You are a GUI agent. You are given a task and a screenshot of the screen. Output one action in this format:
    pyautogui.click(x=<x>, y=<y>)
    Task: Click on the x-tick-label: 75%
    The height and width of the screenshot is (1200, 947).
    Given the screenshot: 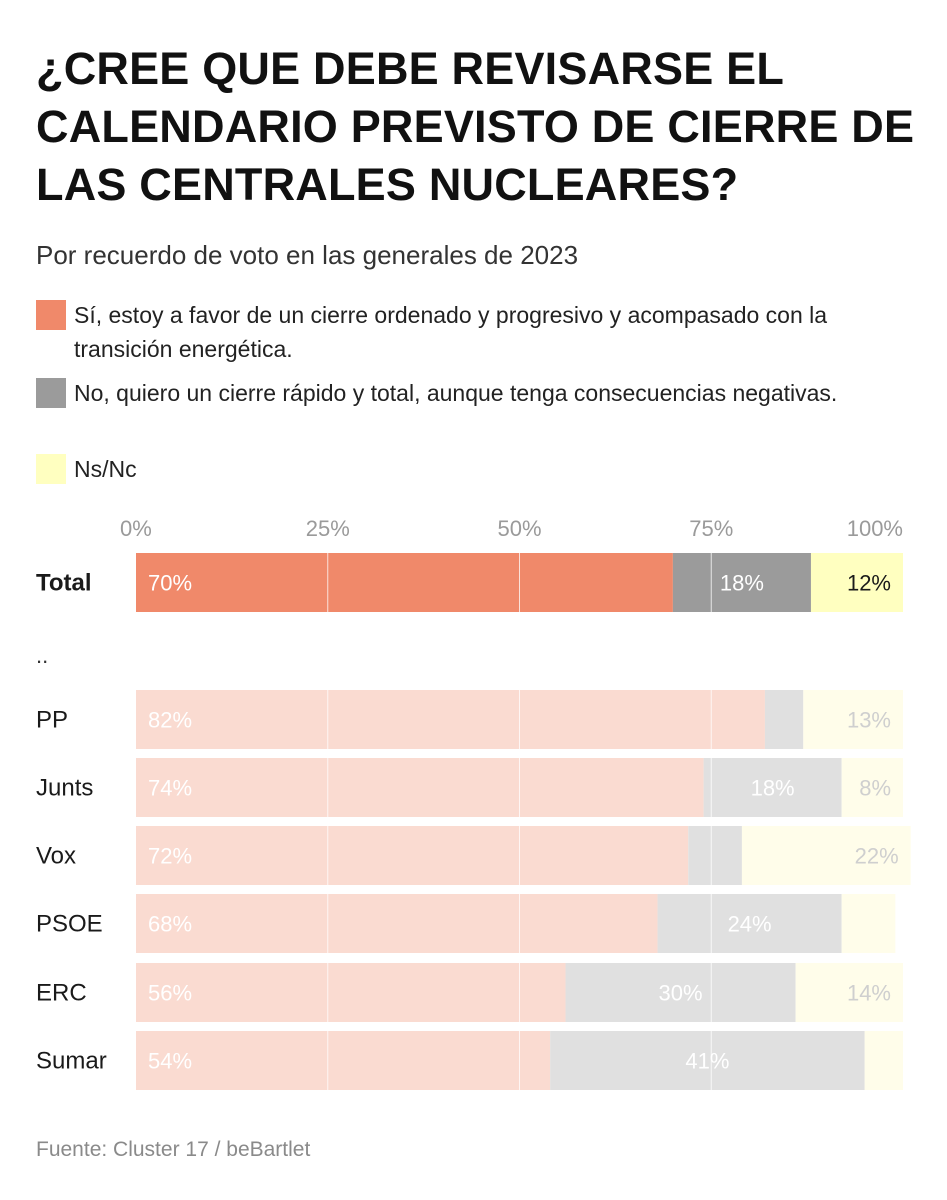 What is the action you would take?
    pyautogui.click(x=711, y=528)
    